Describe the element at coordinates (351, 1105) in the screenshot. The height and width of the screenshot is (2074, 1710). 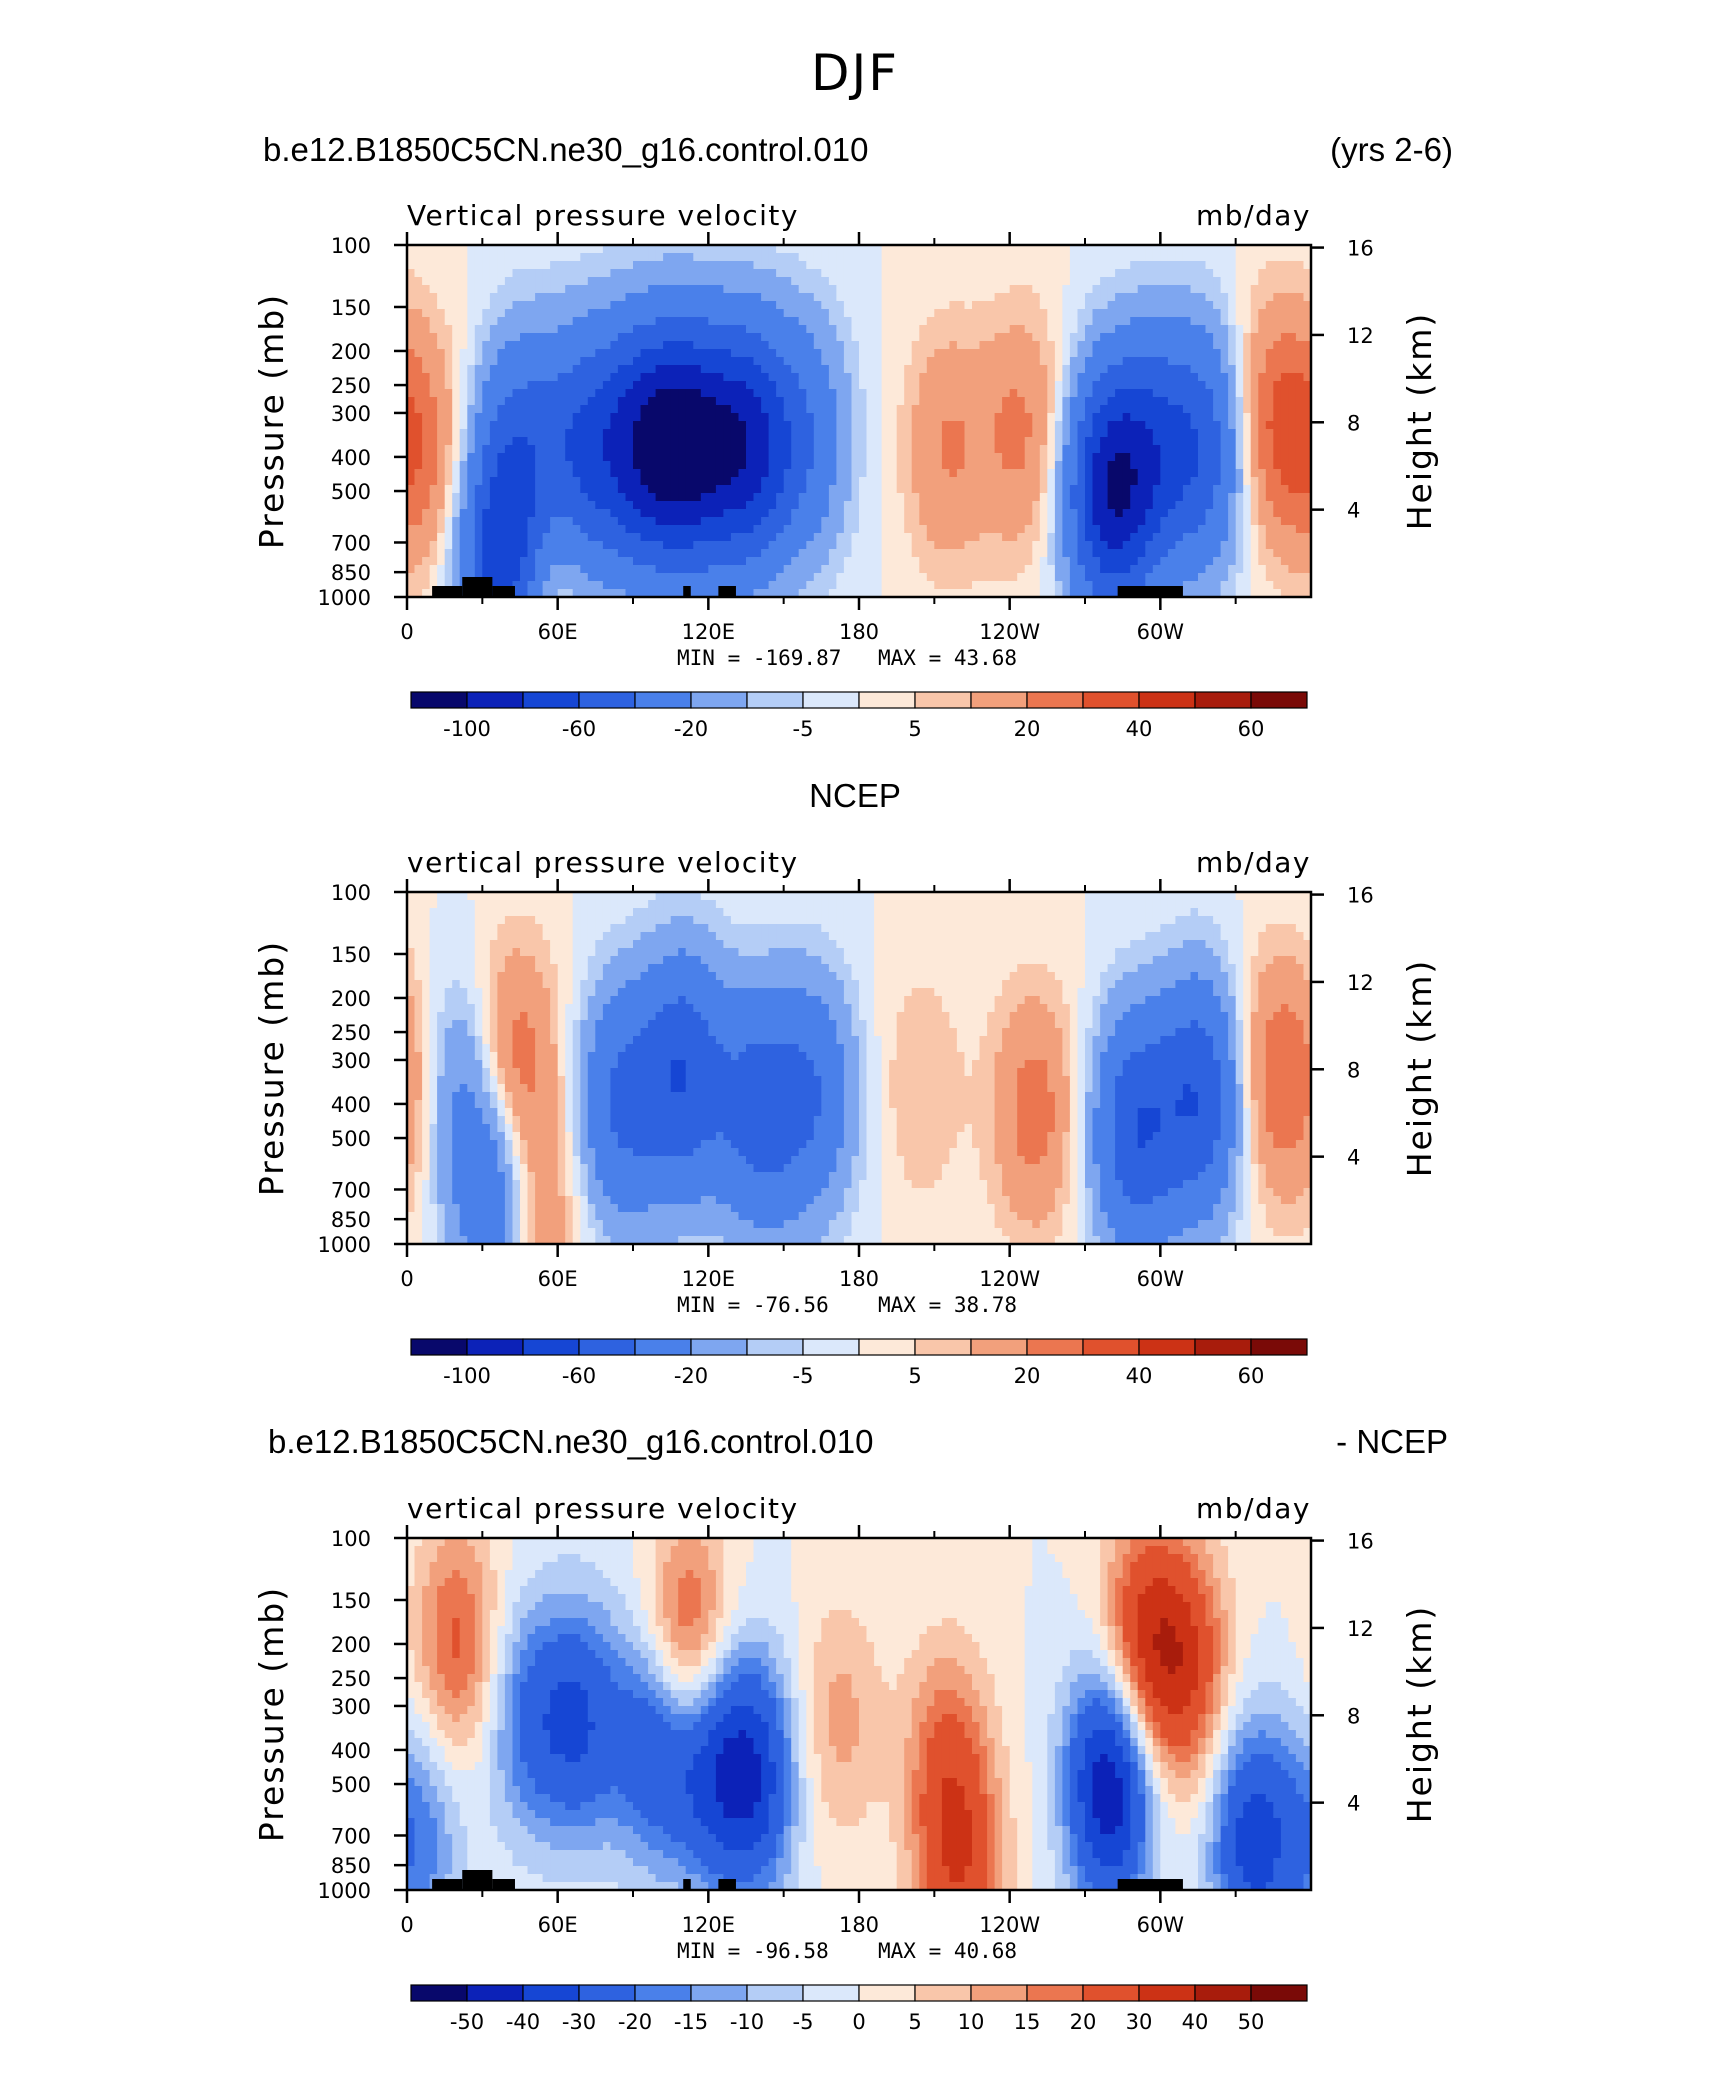
I see `panel-2-y-tick-label: 400` at that location.